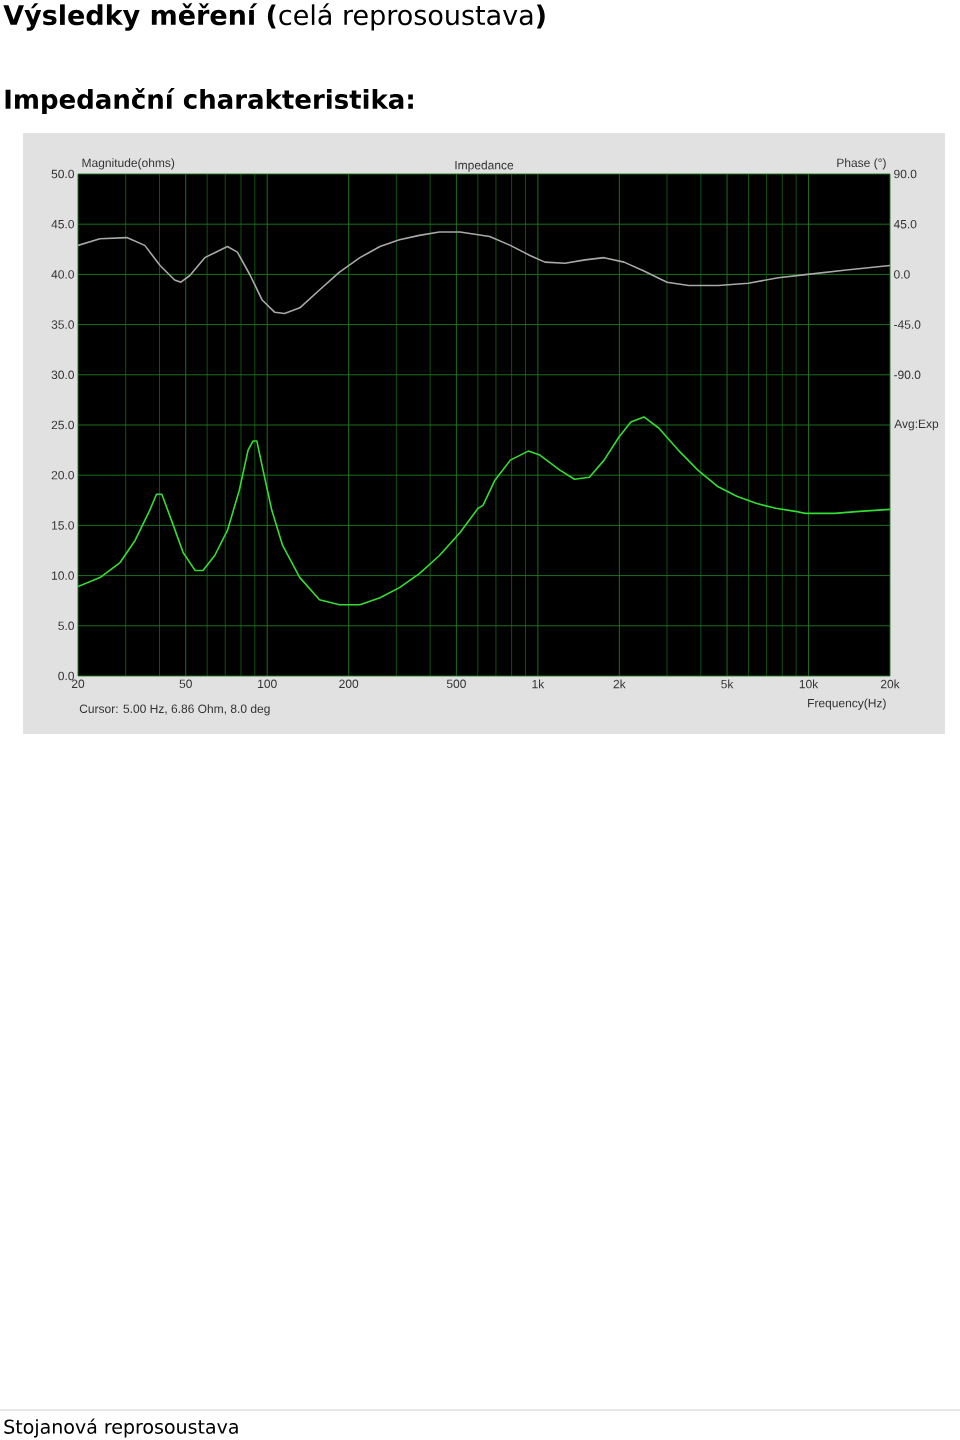 This screenshot has height=1440, width=960. Describe the element at coordinates (484, 166) in the screenshot. I see `text: Impedance` at that location.